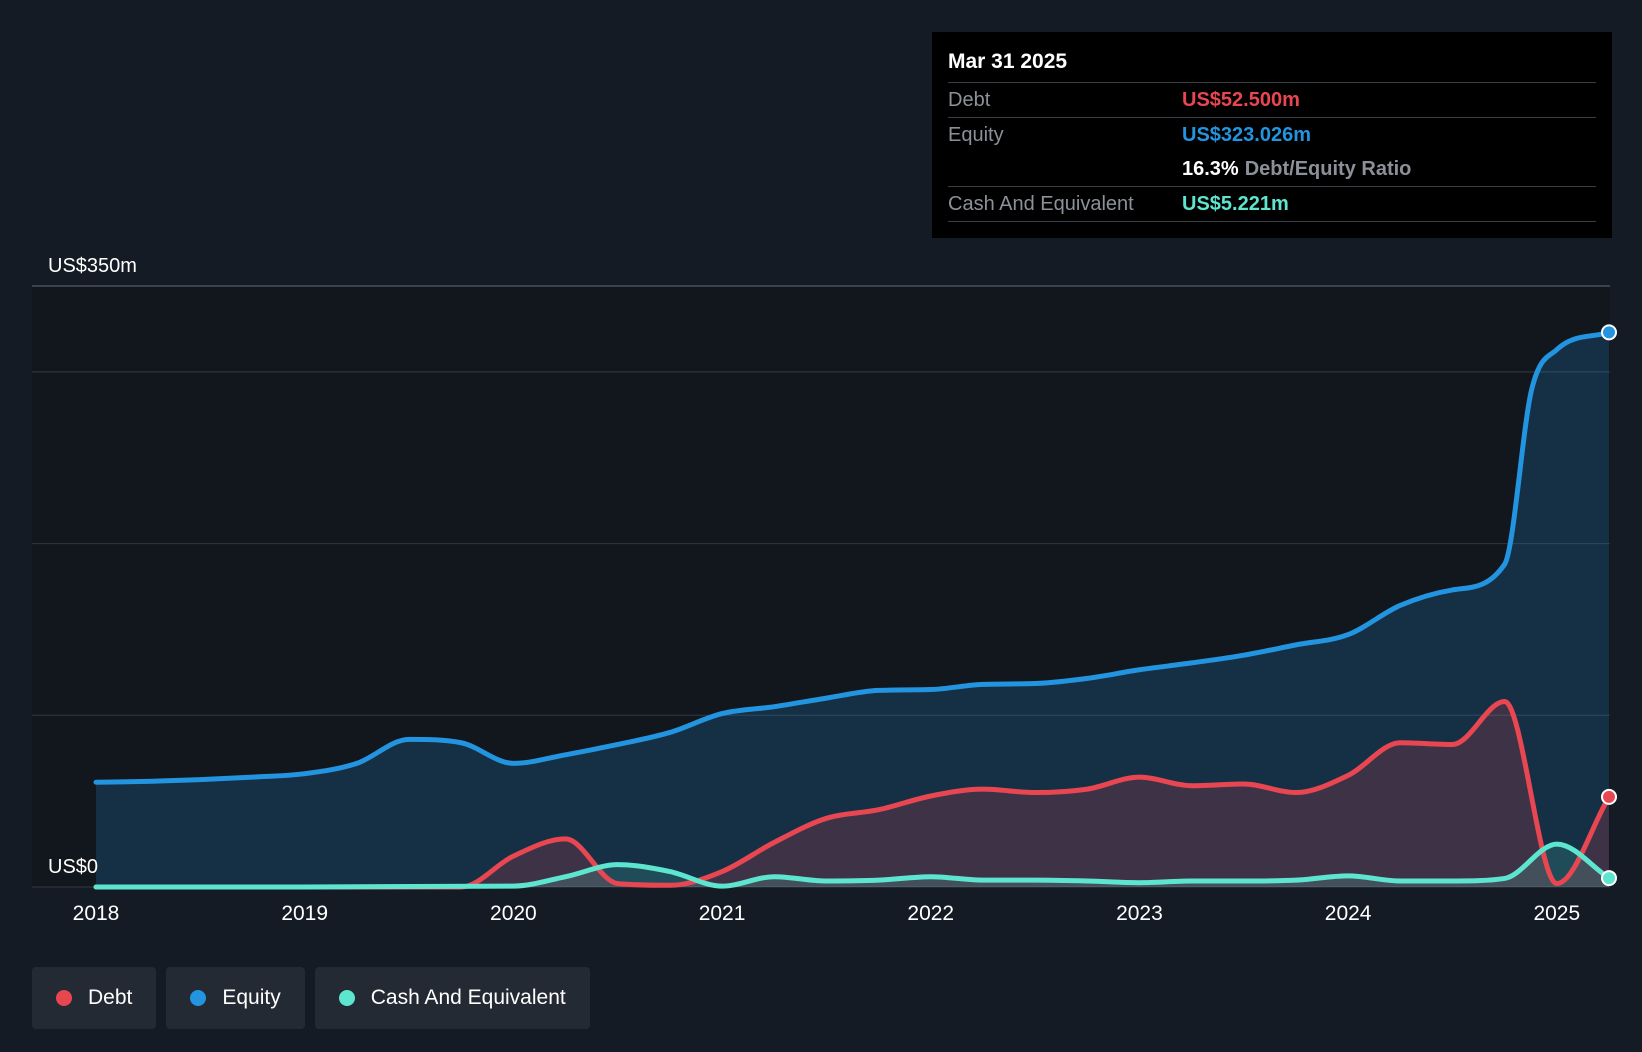 The image size is (1642, 1052). I want to click on cash-line, so click(852, 865).